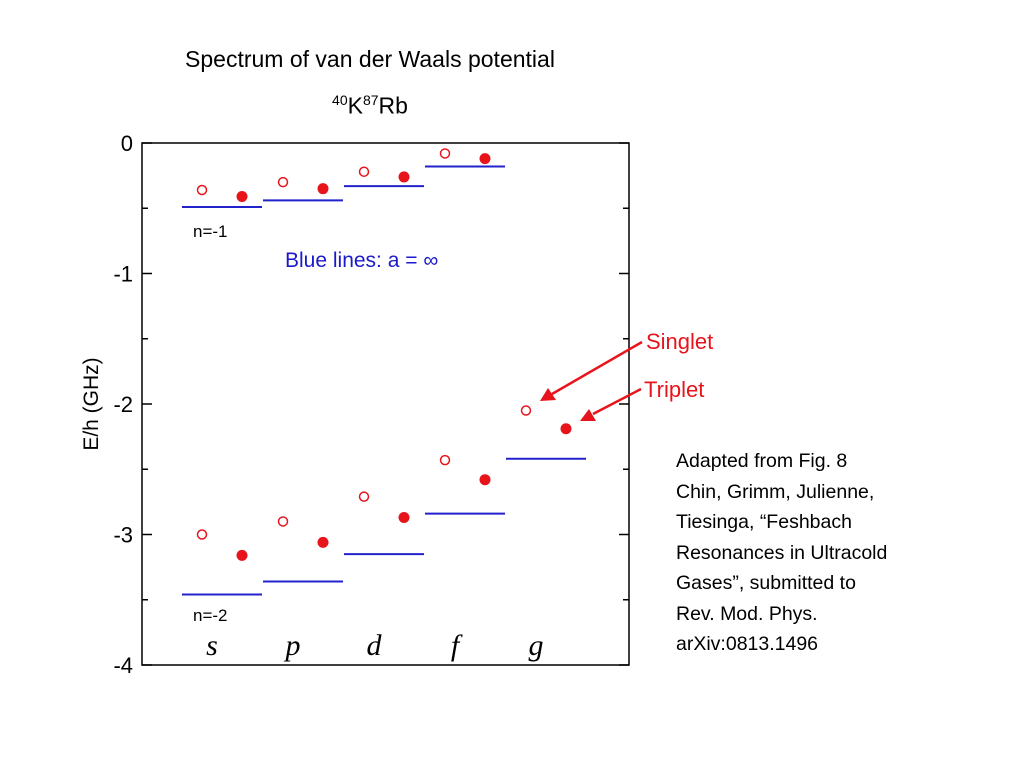  Describe the element at coordinates (123, 665) in the screenshot. I see `y-tick-label: -4` at that location.